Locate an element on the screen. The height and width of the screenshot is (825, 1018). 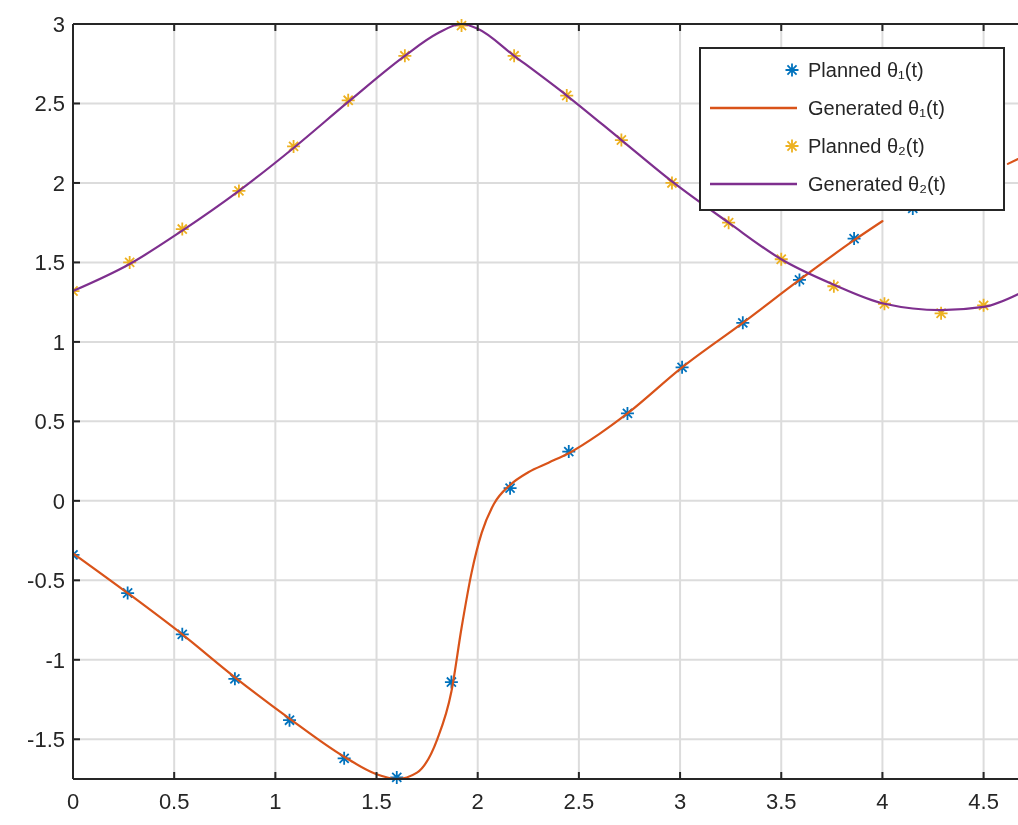
x-tick-label: 4.5 is located at coordinates (983, 801).